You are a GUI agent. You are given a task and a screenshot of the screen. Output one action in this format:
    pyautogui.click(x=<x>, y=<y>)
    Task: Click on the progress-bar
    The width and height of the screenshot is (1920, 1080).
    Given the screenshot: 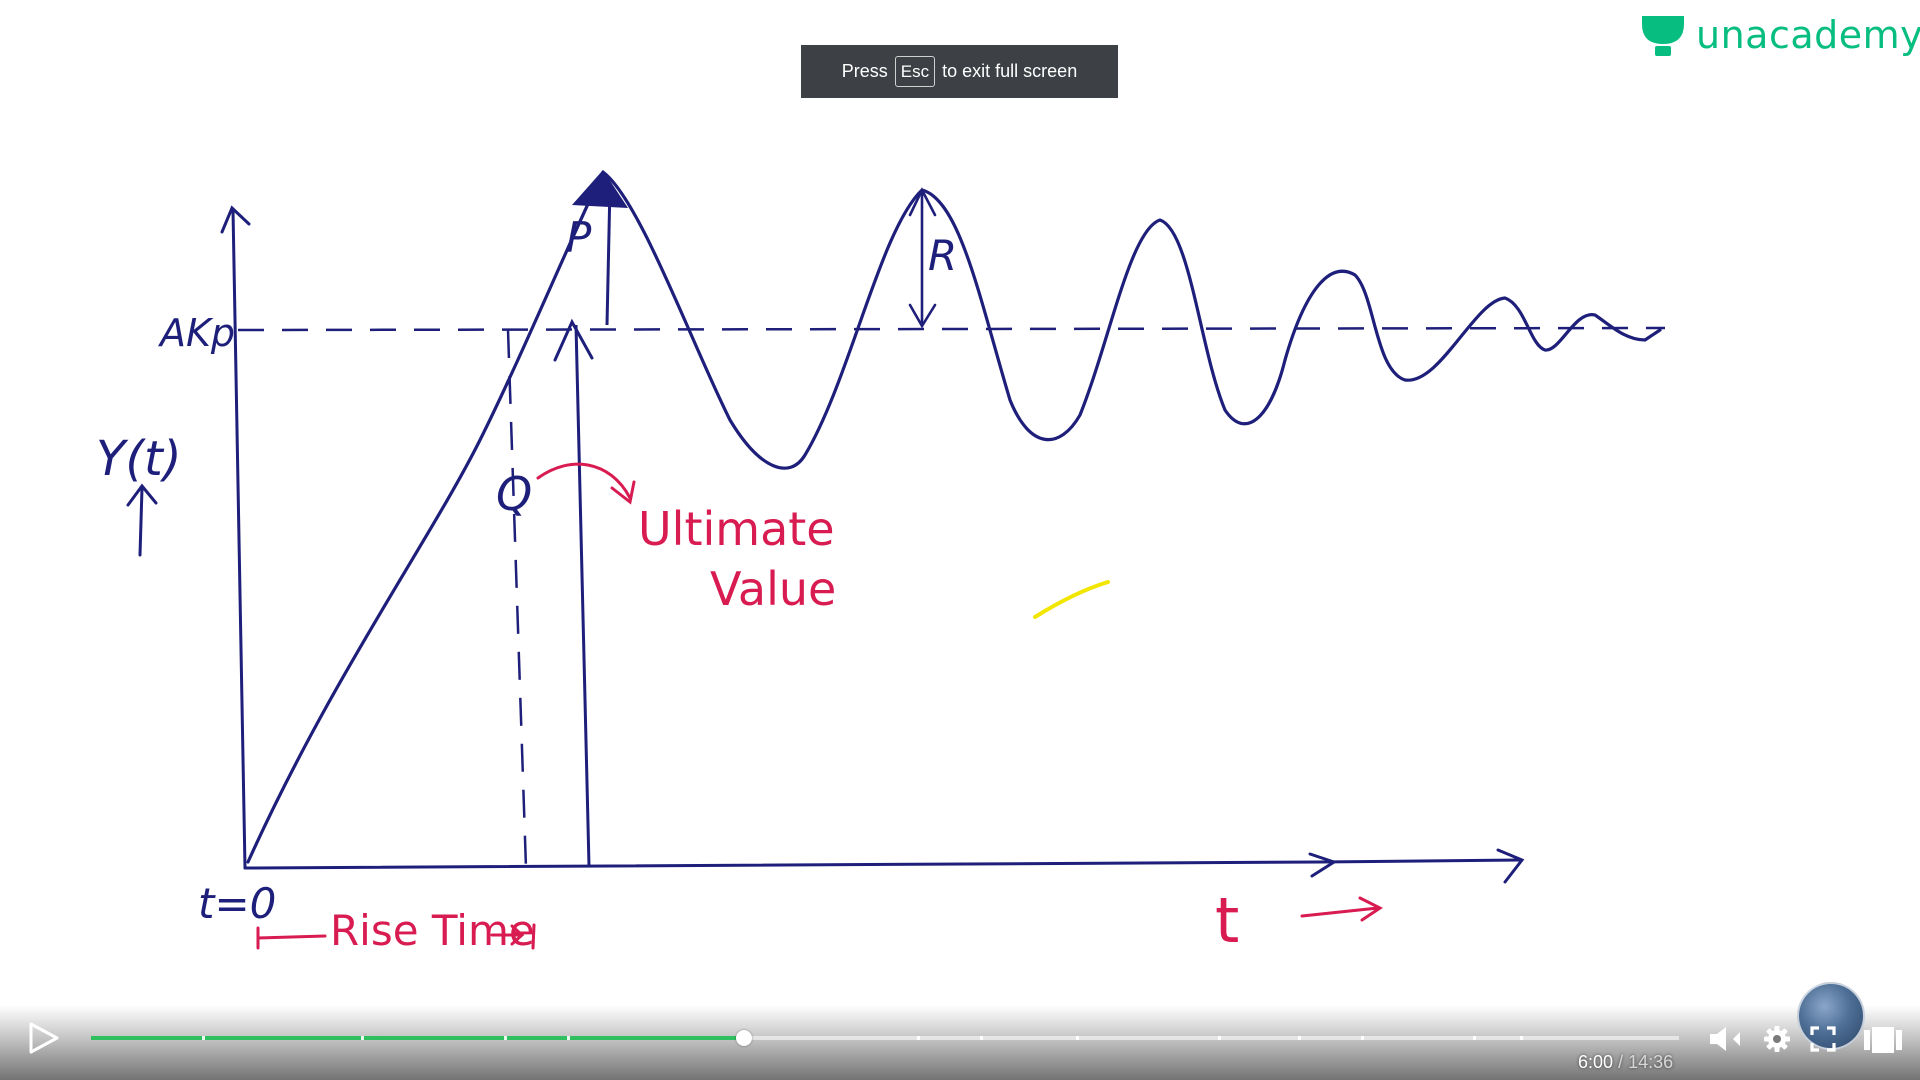 What is the action you would take?
    pyautogui.click(x=885, y=1038)
    